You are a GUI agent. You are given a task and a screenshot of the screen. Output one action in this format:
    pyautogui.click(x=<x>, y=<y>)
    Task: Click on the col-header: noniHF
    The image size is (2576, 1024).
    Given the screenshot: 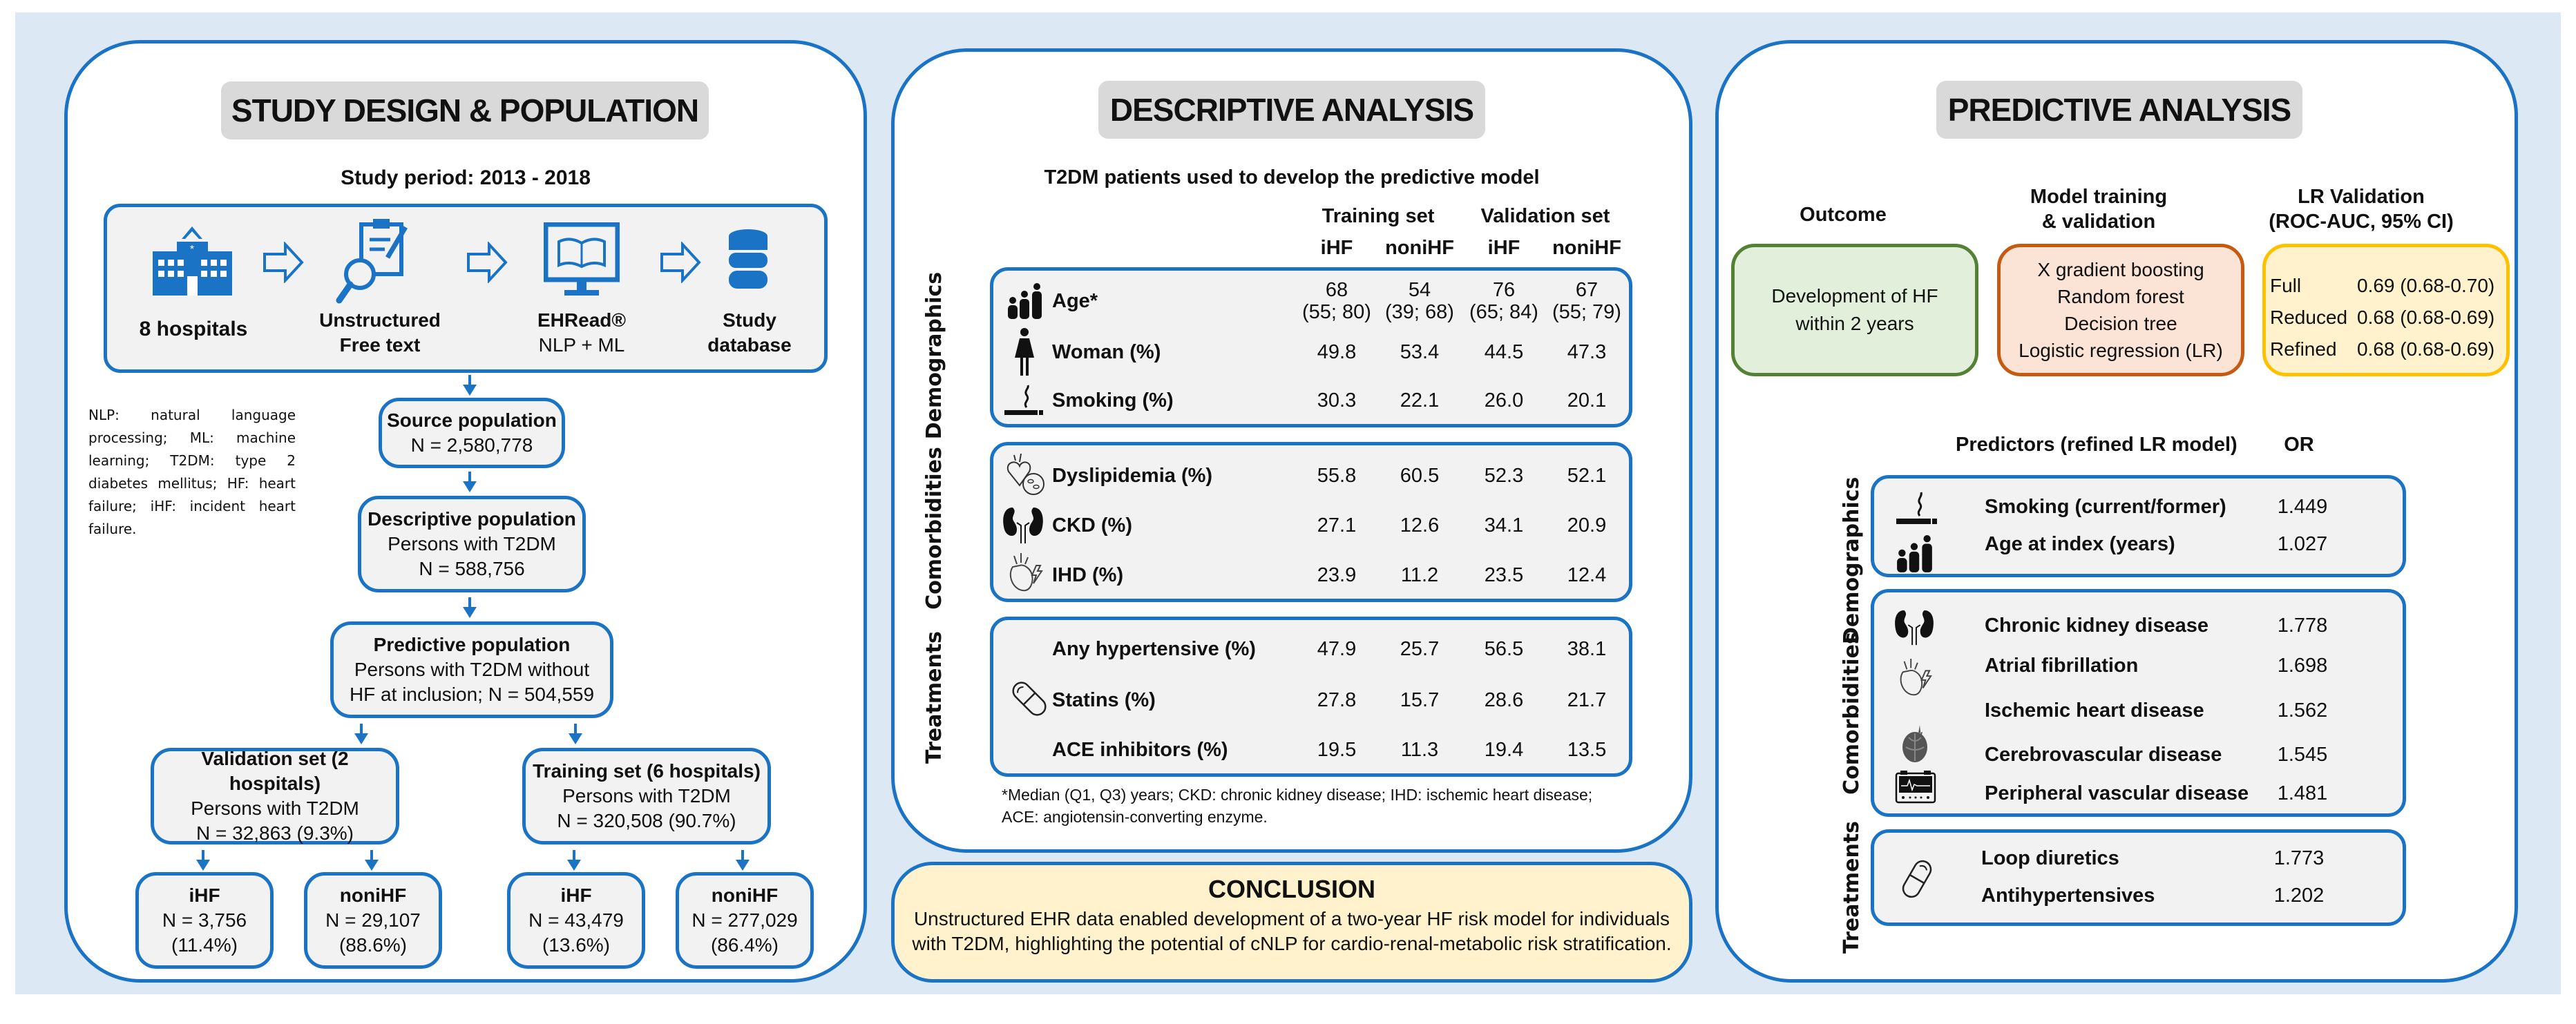 What is the action you would take?
    pyautogui.click(x=1586, y=248)
    